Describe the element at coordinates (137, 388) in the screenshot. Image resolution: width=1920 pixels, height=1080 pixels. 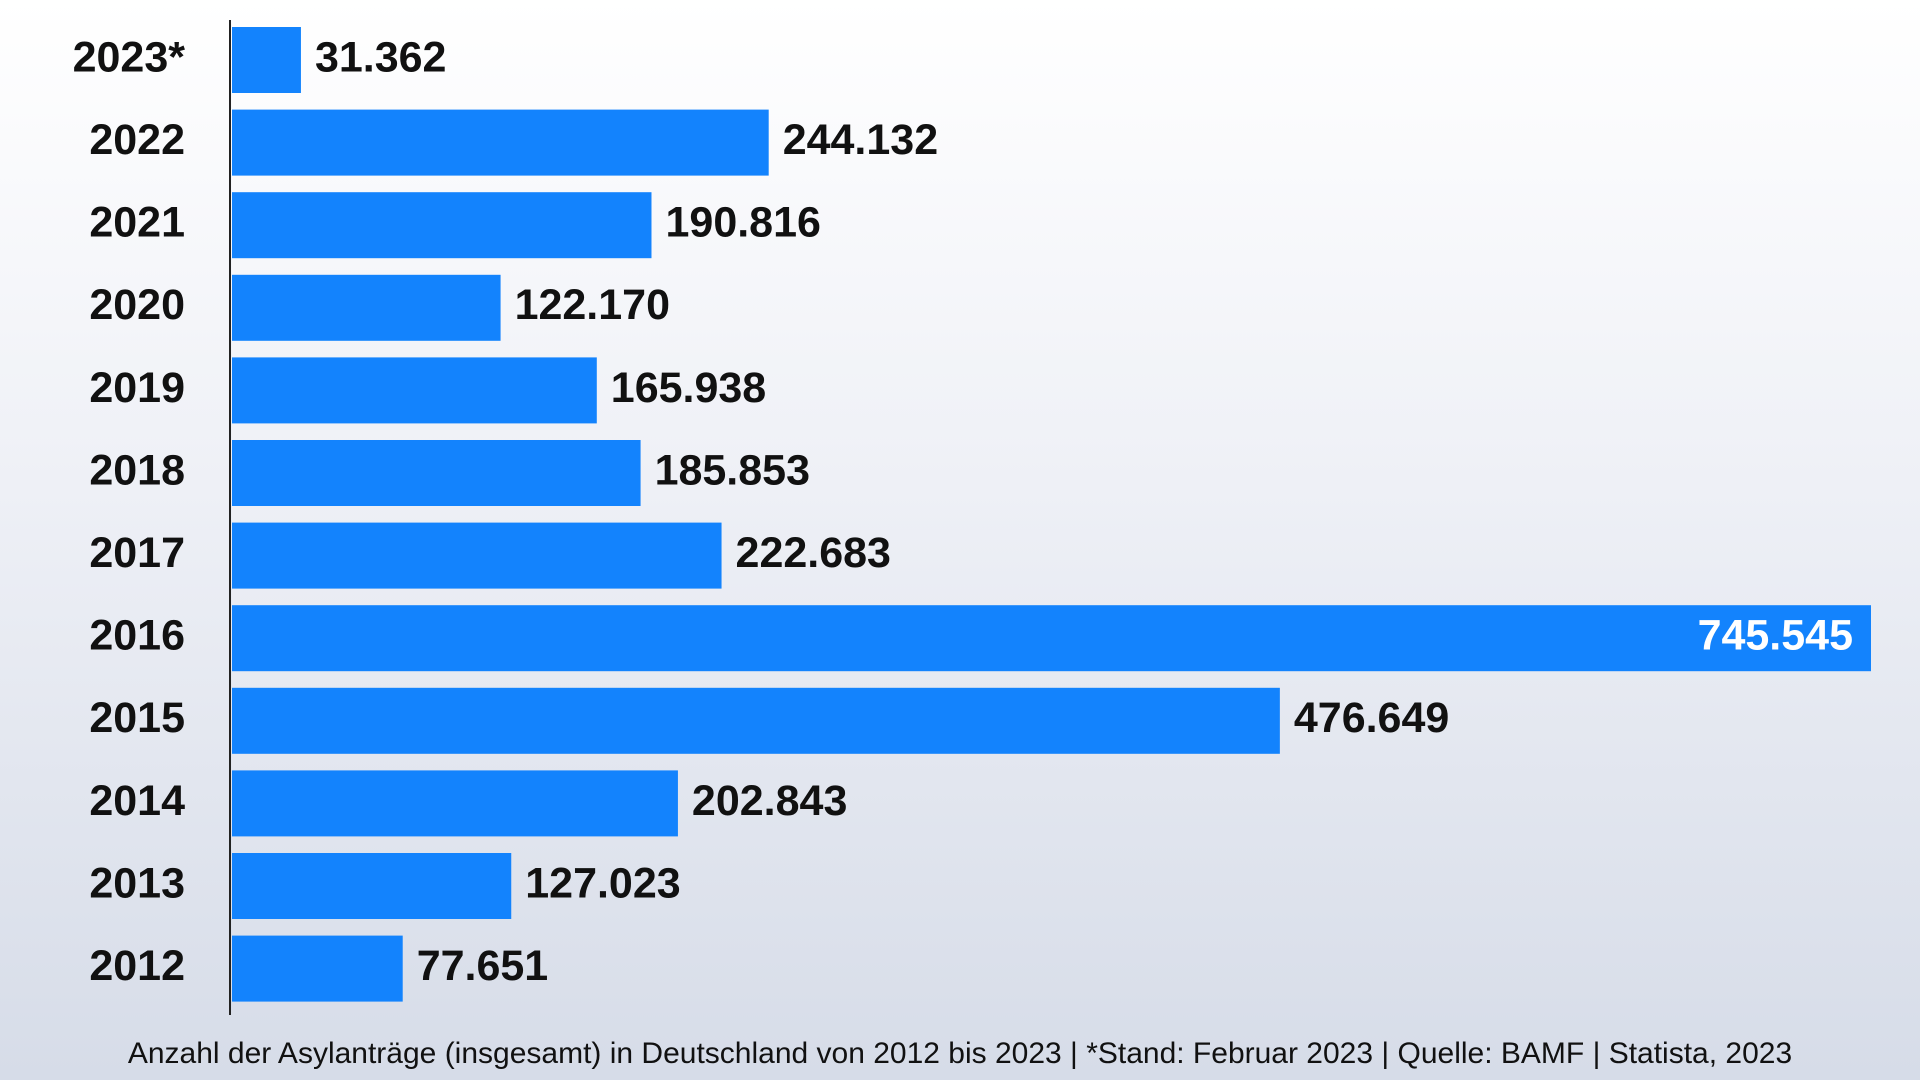
I see `y-tick-label: 2019` at that location.